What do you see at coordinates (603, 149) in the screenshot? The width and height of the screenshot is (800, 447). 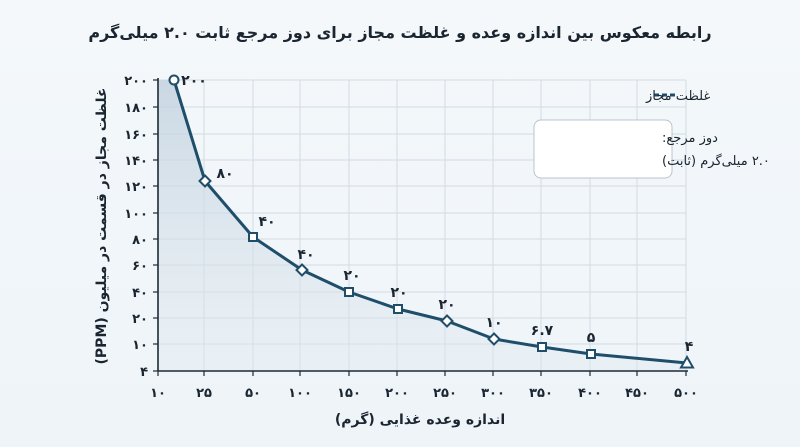 I see `annotation-frame` at bounding box center [603, 149].